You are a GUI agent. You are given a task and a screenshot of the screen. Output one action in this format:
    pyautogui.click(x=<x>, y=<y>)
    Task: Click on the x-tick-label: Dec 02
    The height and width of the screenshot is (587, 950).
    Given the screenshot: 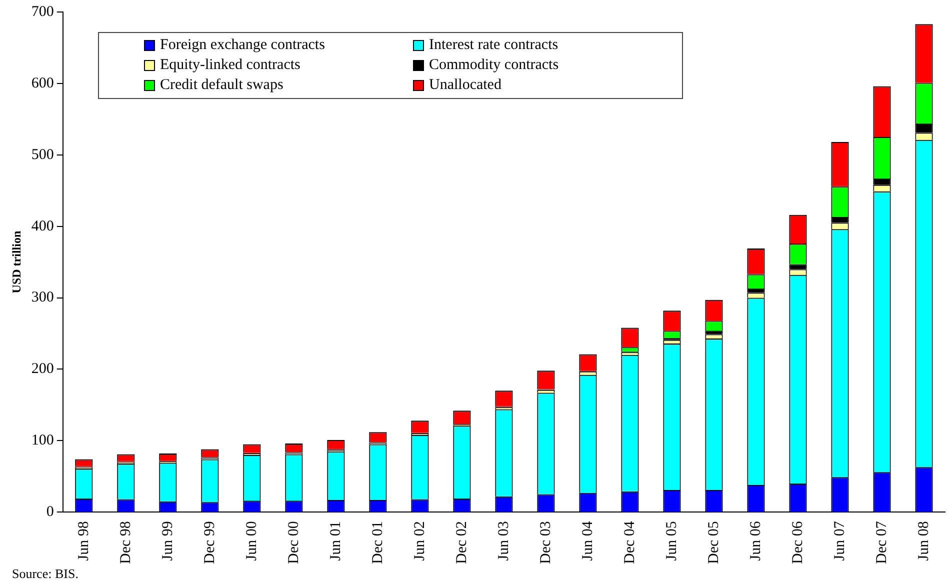 What is the action you would take?
    pyautogui.click(x=462, y=542)
    